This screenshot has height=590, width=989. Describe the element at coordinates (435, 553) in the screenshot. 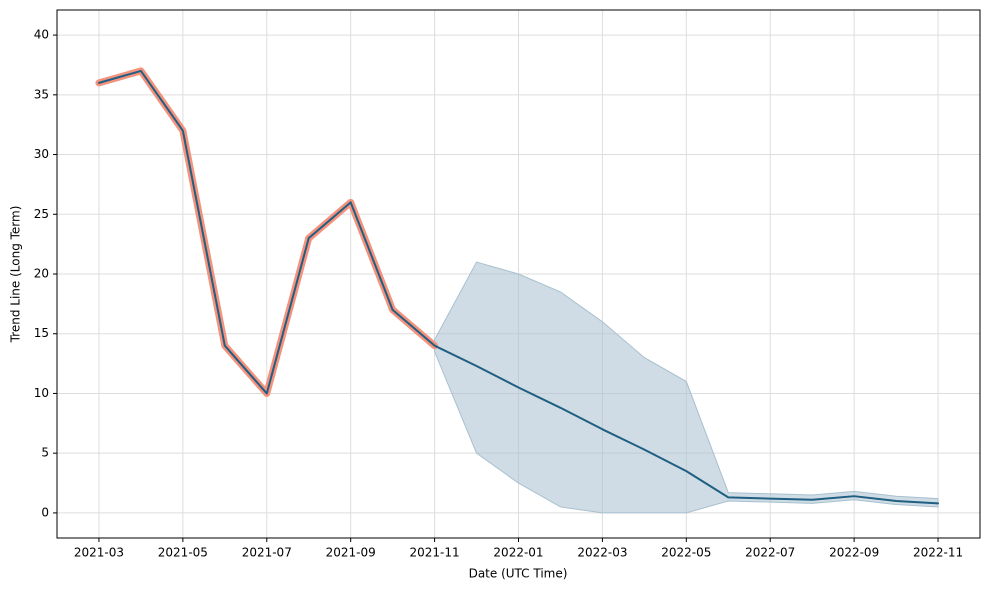

I see `x-tick-label: 2021-11` at that location.